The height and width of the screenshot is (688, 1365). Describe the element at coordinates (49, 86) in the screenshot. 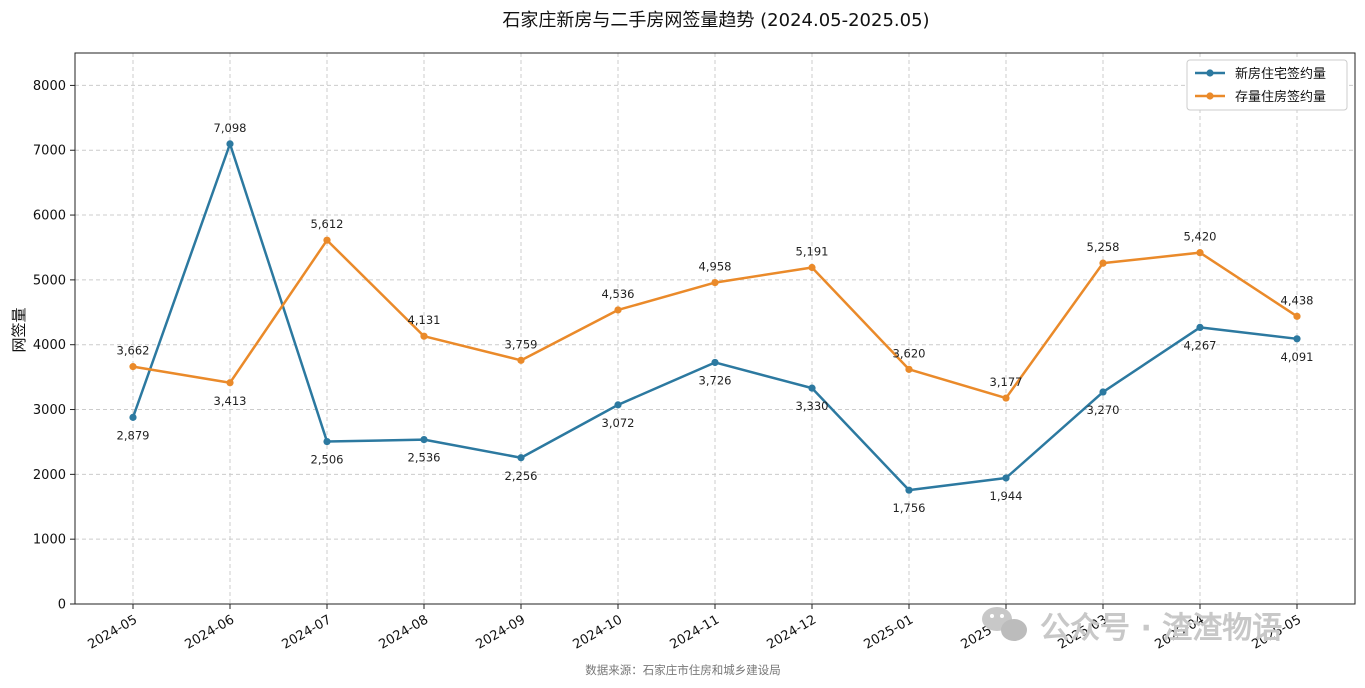

I see `y-tick-label: 8000` at that location.